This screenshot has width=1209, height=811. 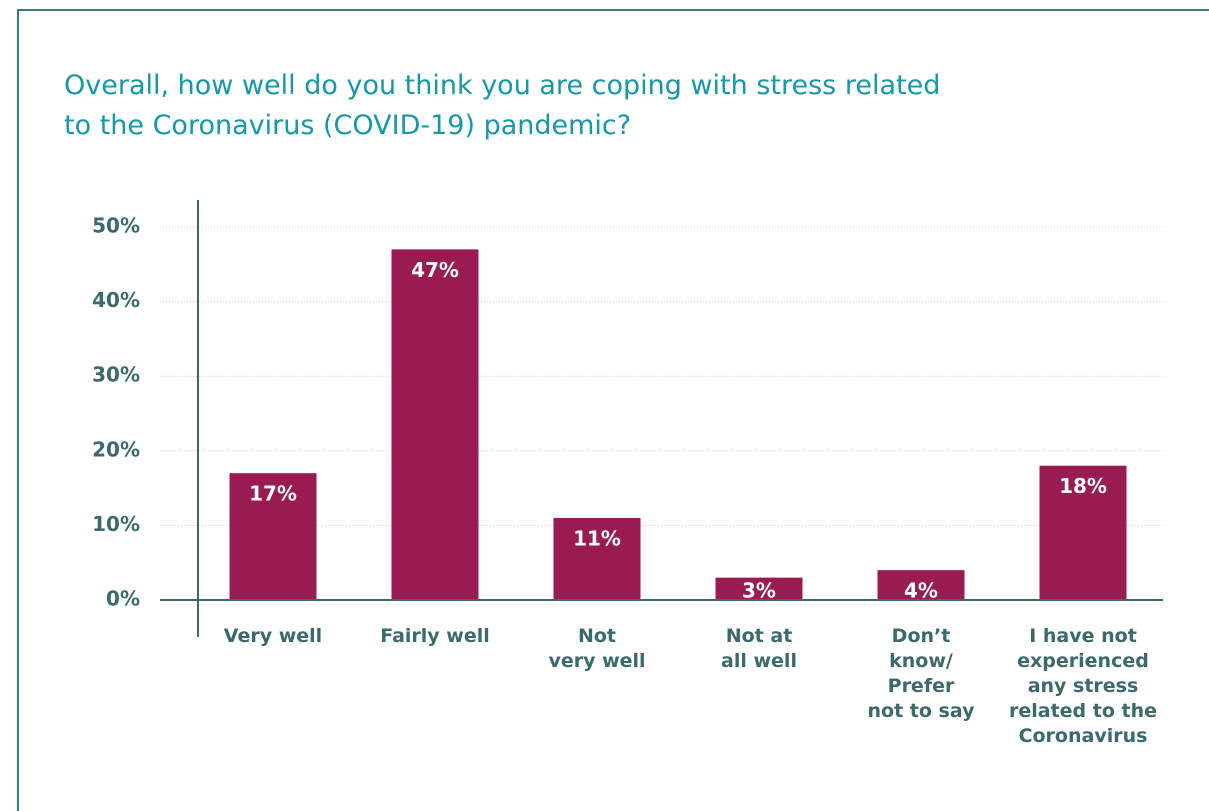 What do you see at coordinates (759, 648) in the screenshot?
I see `x-tick-label: Not at all well` at bounding box center [759, 648].